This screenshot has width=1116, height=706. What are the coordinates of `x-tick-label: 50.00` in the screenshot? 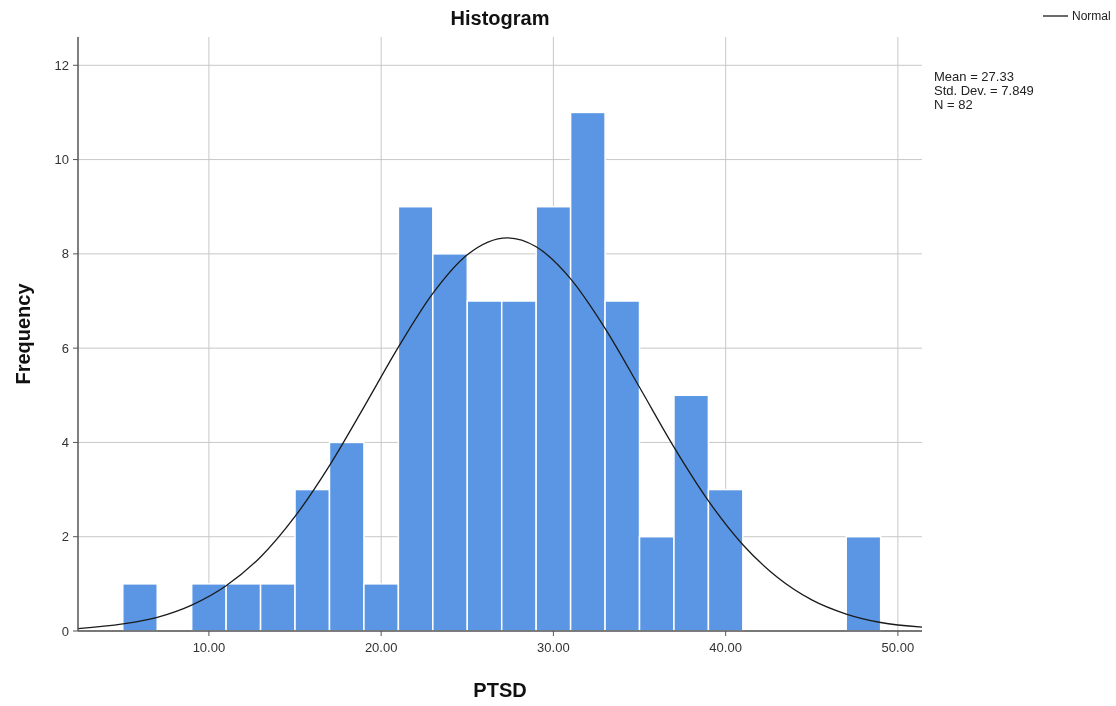 It's located at (898, 647).